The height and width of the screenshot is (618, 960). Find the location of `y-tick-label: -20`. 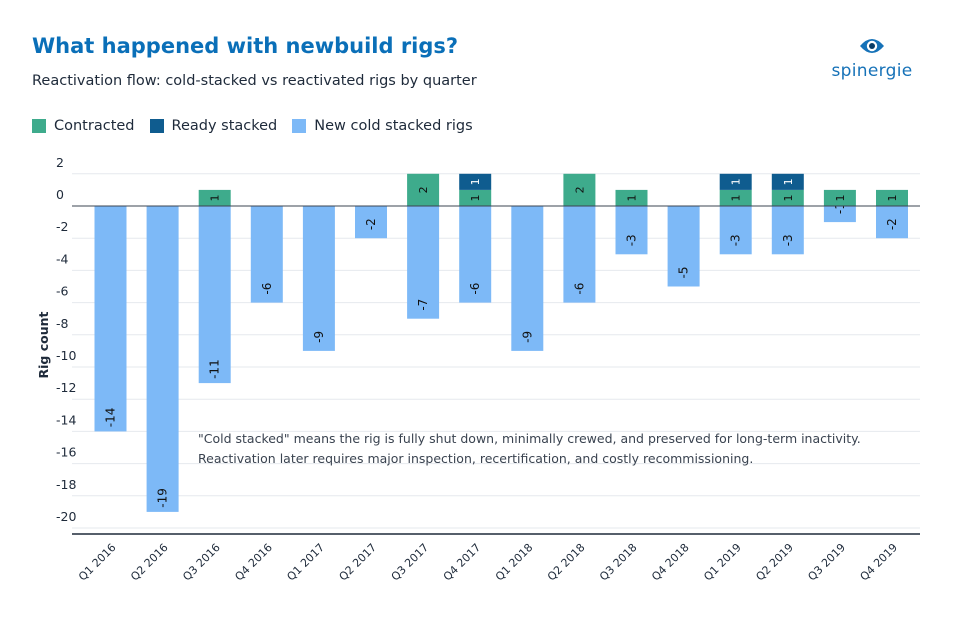

y-tick-label: -20 is located at coordinates (66, 516).